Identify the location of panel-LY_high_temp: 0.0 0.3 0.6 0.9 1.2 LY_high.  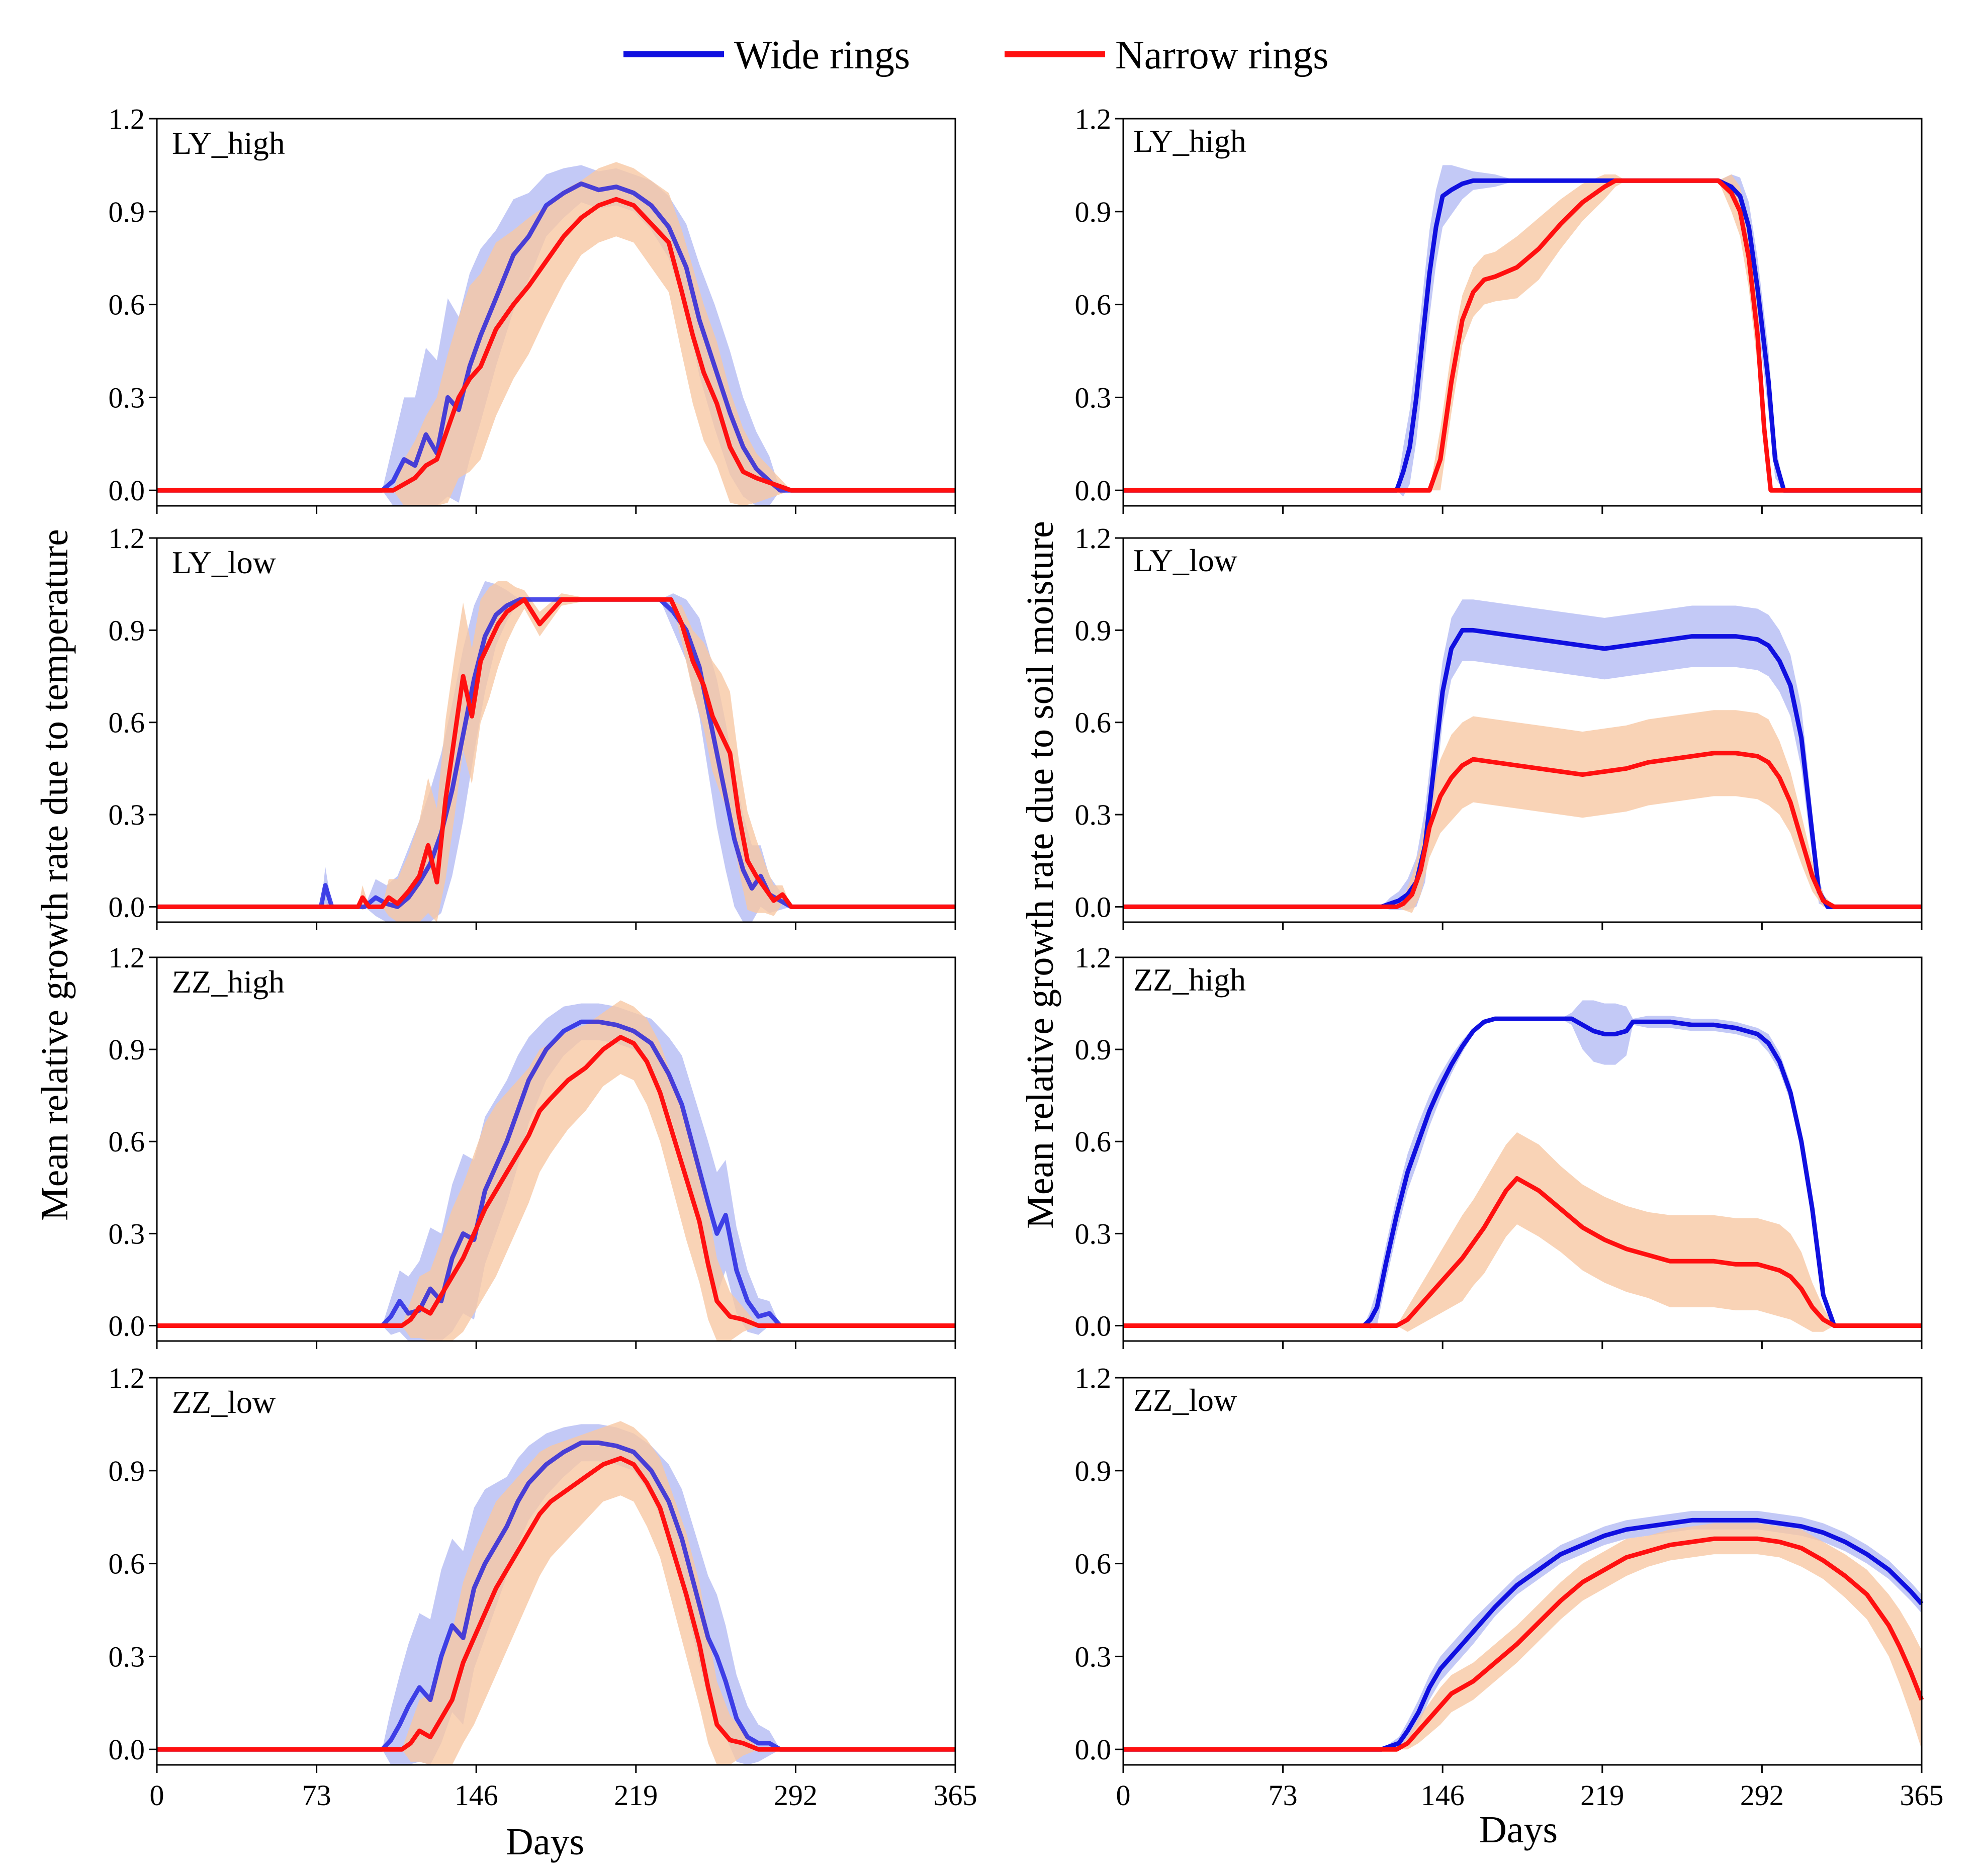
(533, 308).